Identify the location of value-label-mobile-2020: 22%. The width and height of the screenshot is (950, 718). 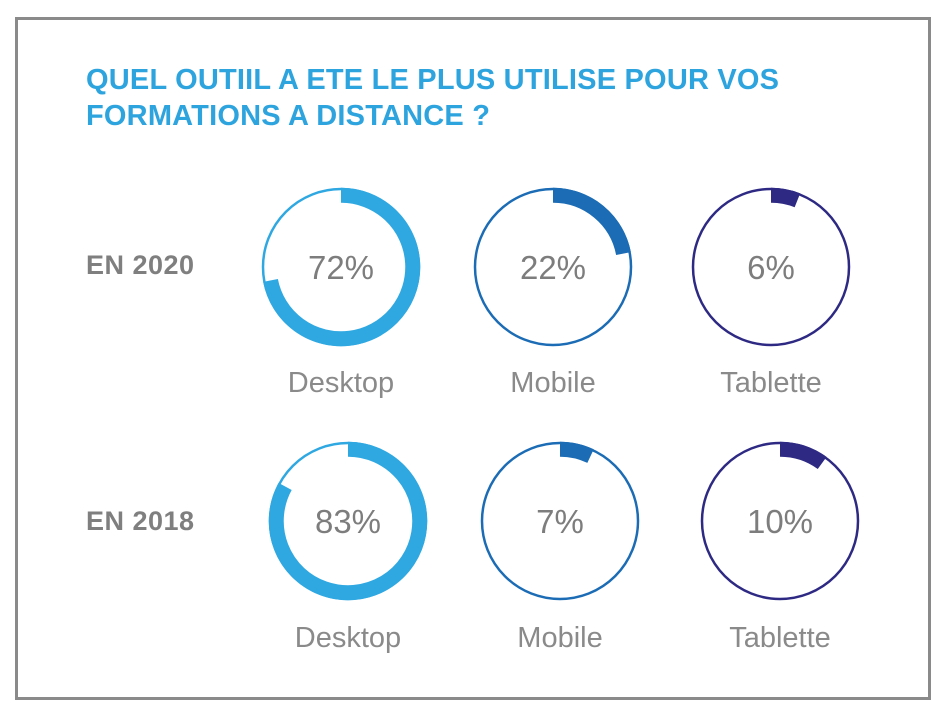
(553, 267).